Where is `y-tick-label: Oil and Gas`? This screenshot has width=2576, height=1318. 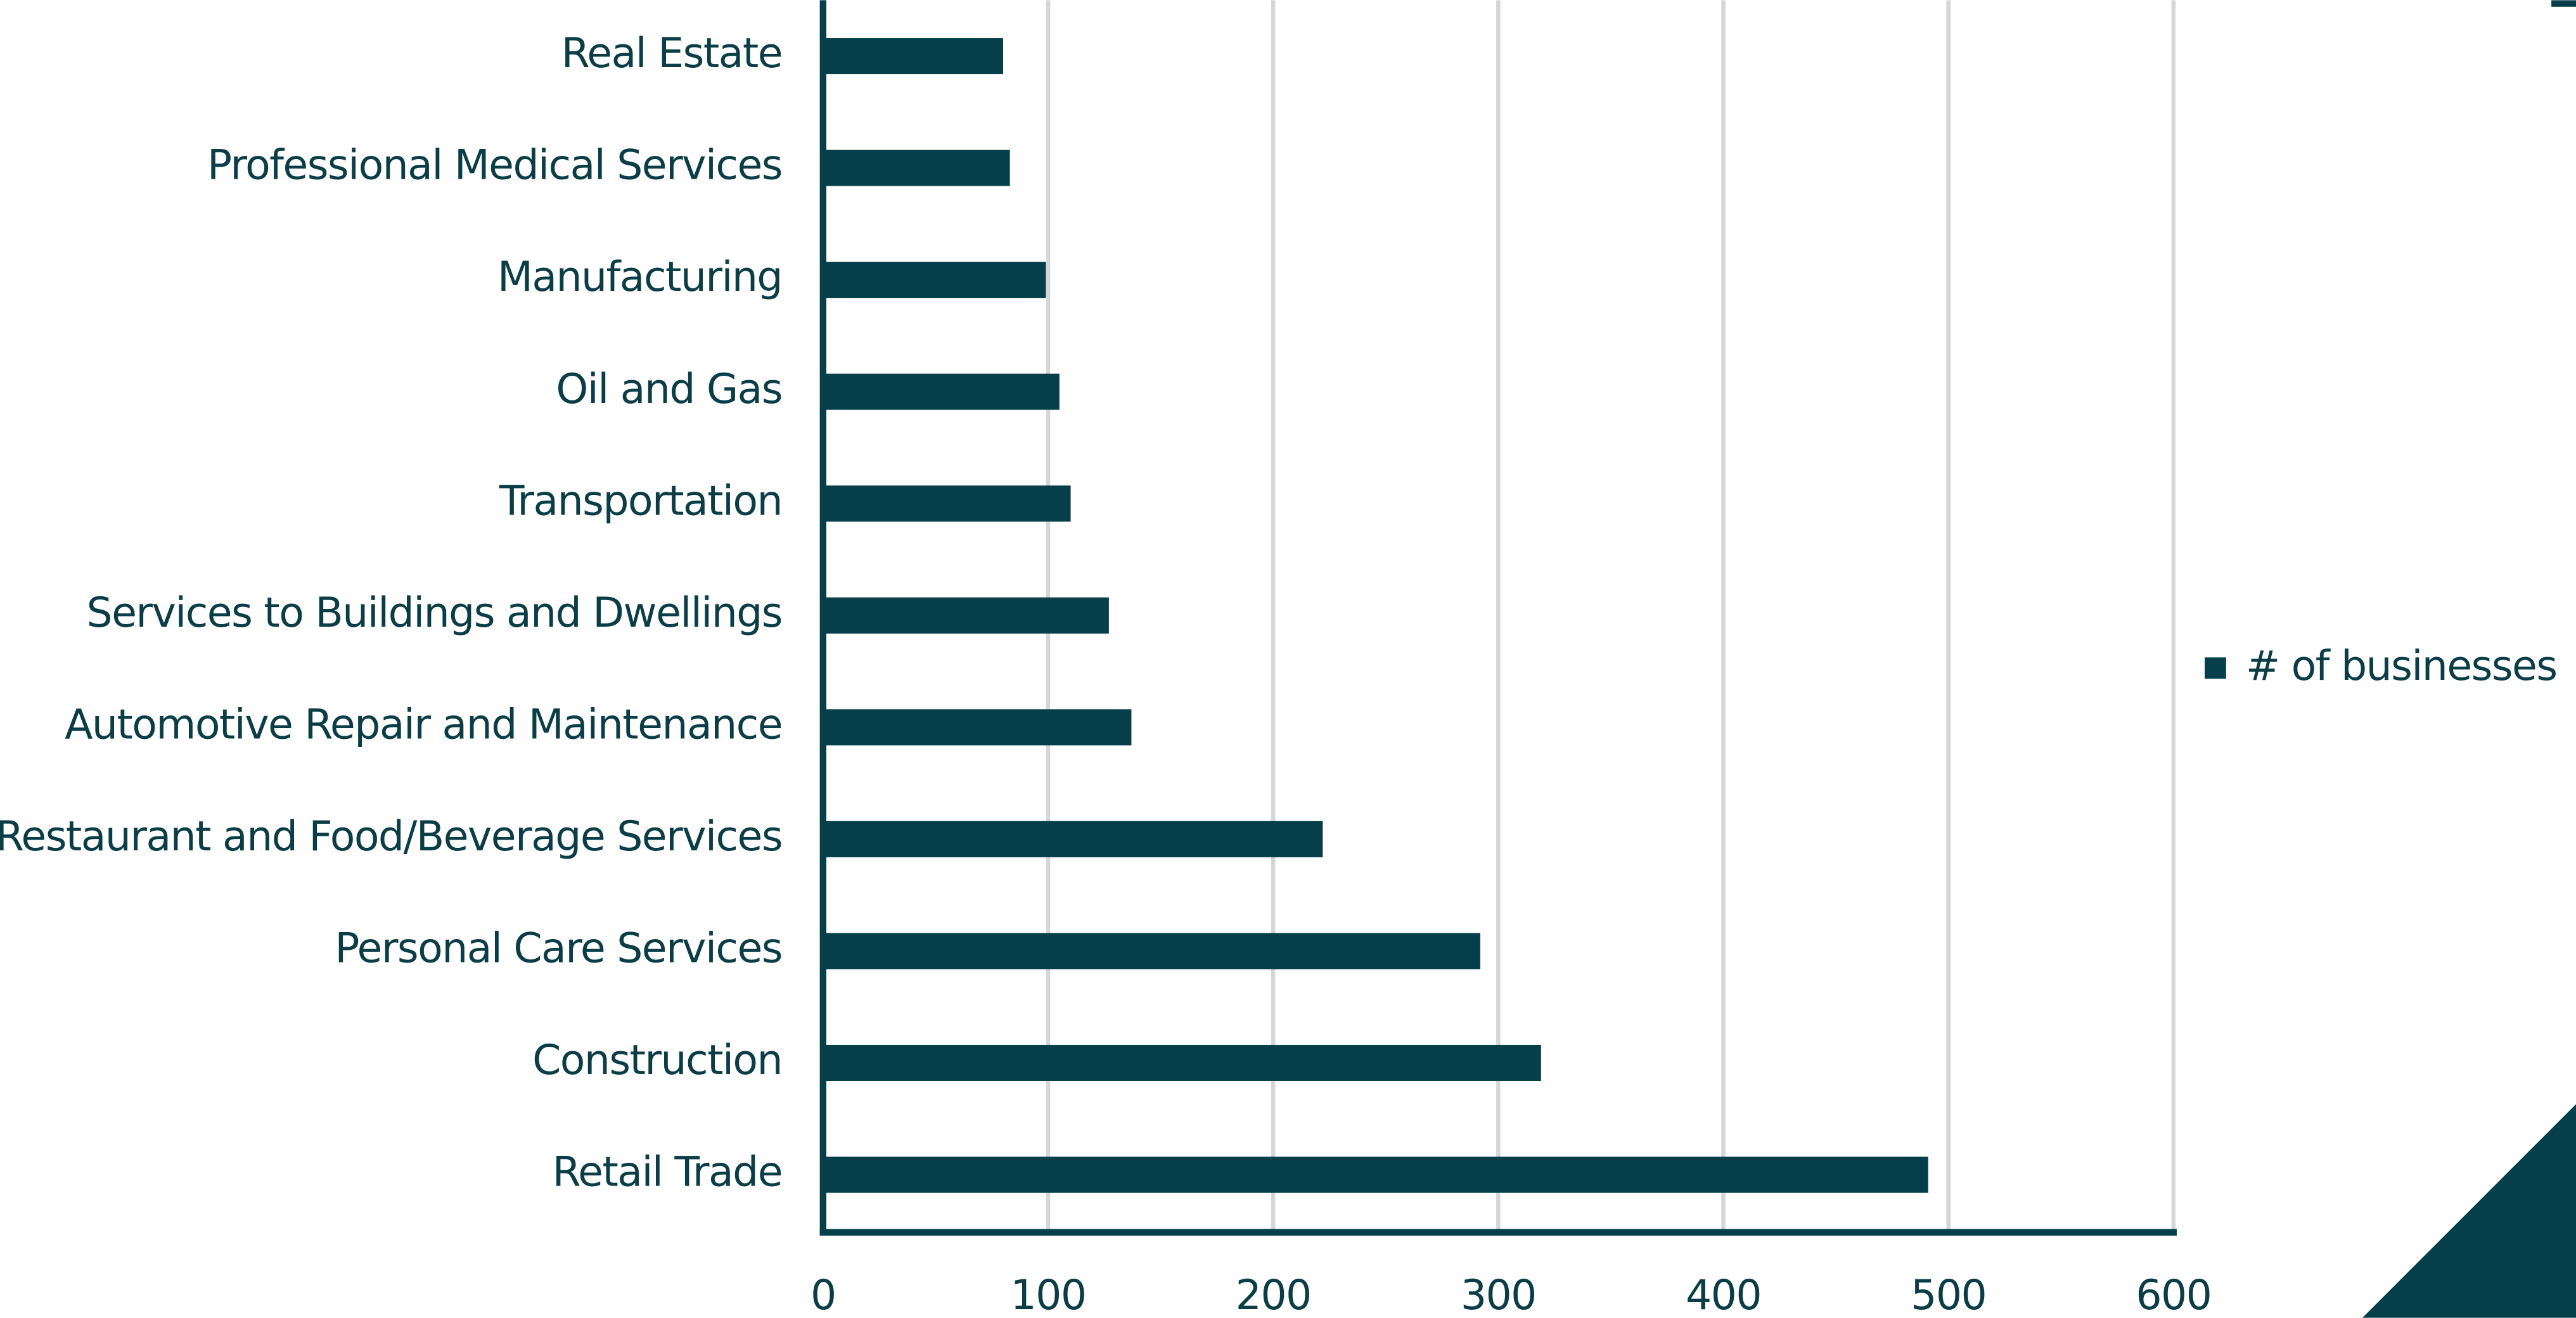
y-tick-label: Oil and Gas is located at coordinates (669, 389).